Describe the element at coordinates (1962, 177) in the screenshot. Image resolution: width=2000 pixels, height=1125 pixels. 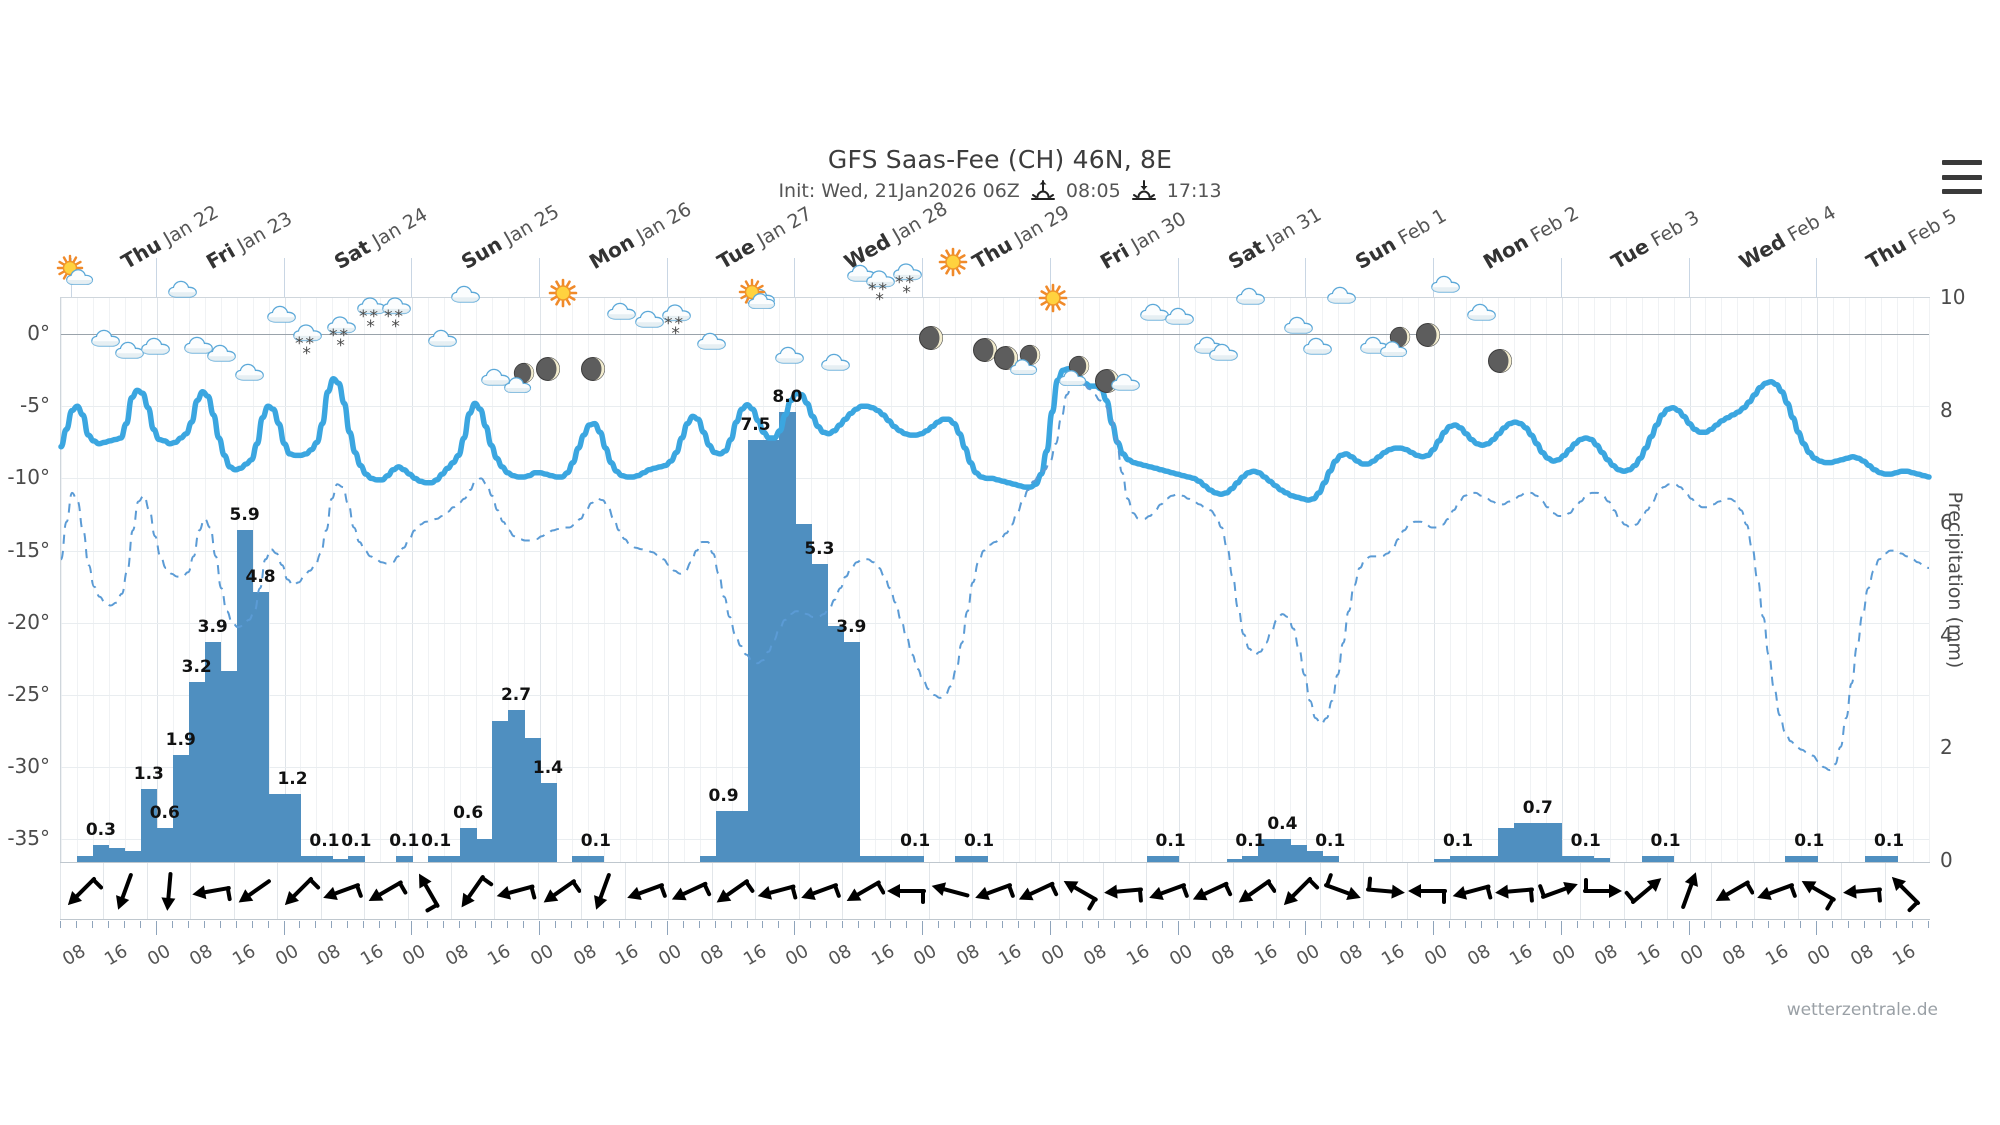
I see `hamburger-menu-icon` at that location.